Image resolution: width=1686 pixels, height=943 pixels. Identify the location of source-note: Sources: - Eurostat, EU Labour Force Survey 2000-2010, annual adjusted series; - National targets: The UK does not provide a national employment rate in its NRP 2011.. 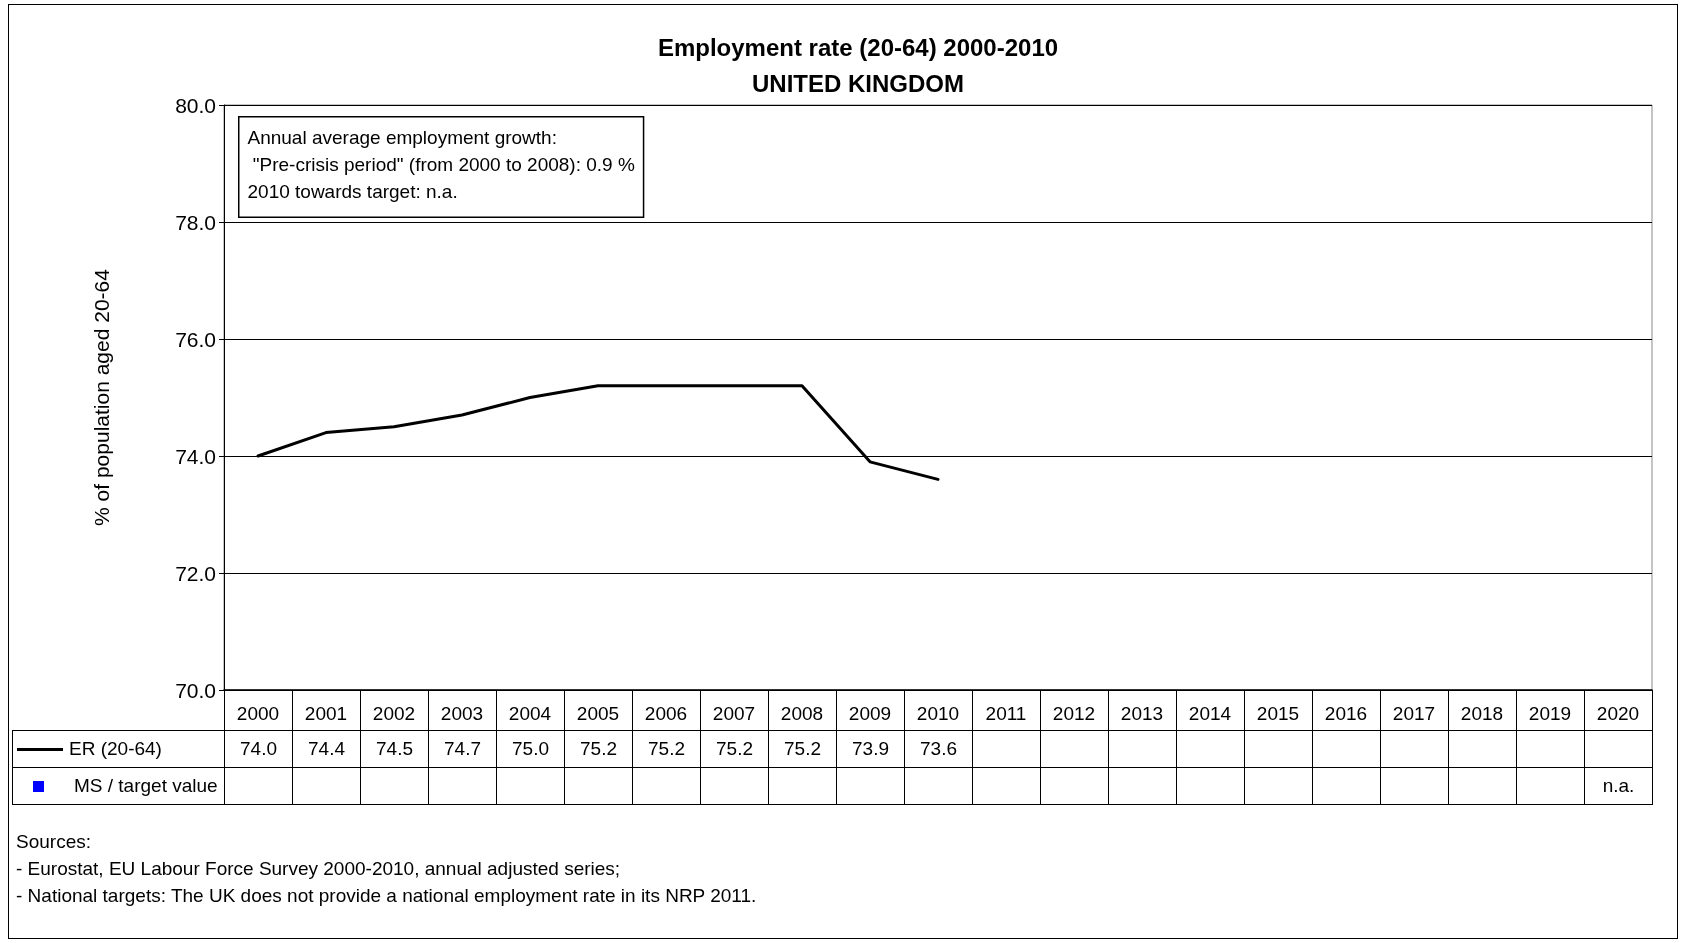
(386, 869).